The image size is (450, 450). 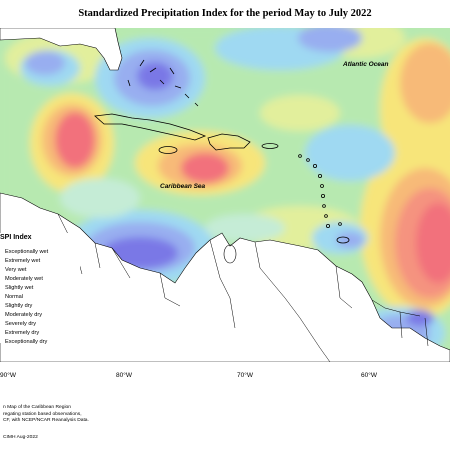 I want to click on cuba-island, so click(x=150, y=127).